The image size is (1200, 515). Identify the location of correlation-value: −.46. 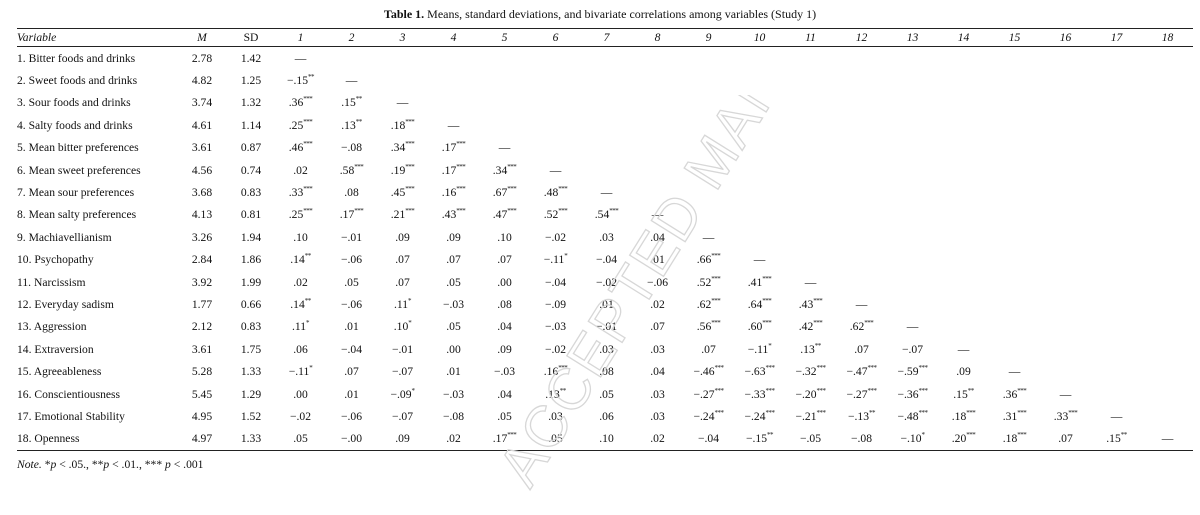
(704, 372).